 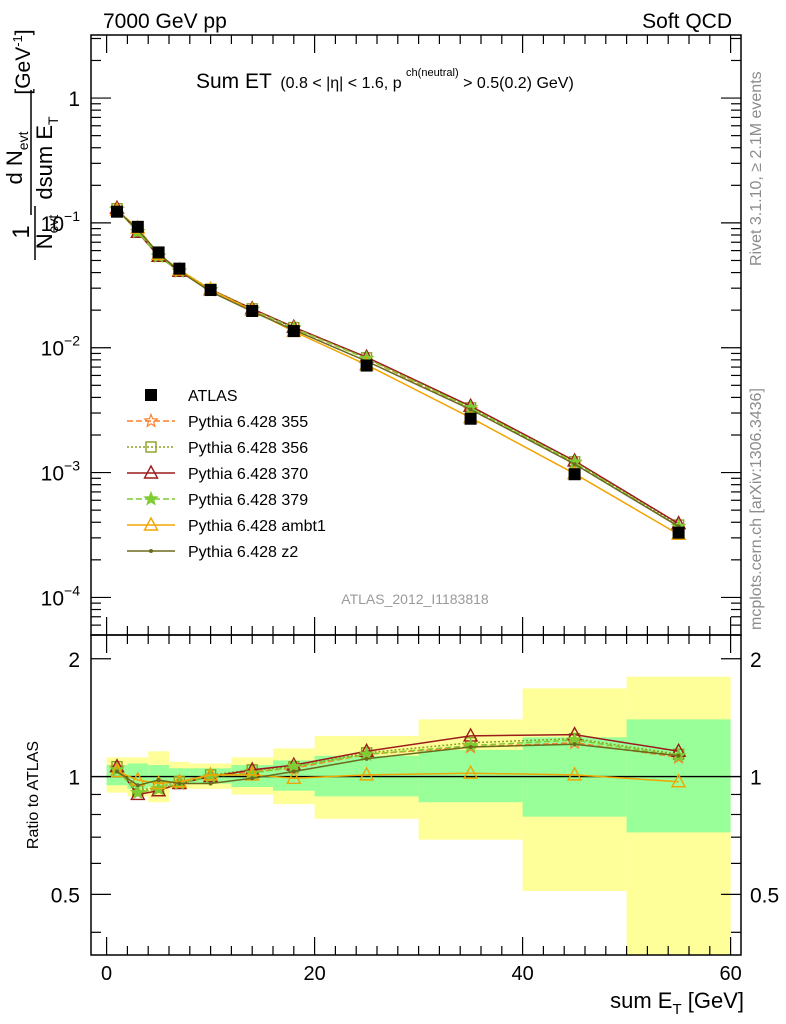 I want to click on header-right: Soft QCD, so click(x=687, y=21).